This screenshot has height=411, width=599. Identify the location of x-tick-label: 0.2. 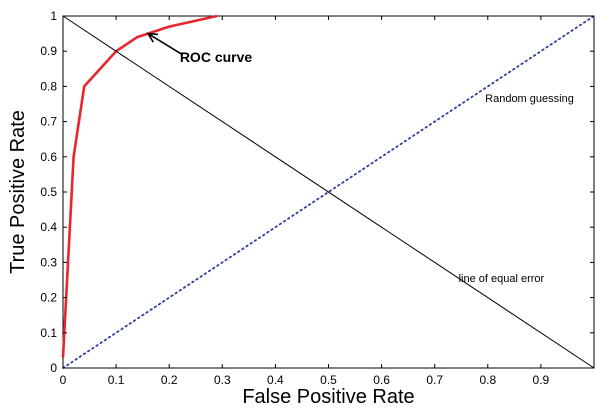
(169, 380).